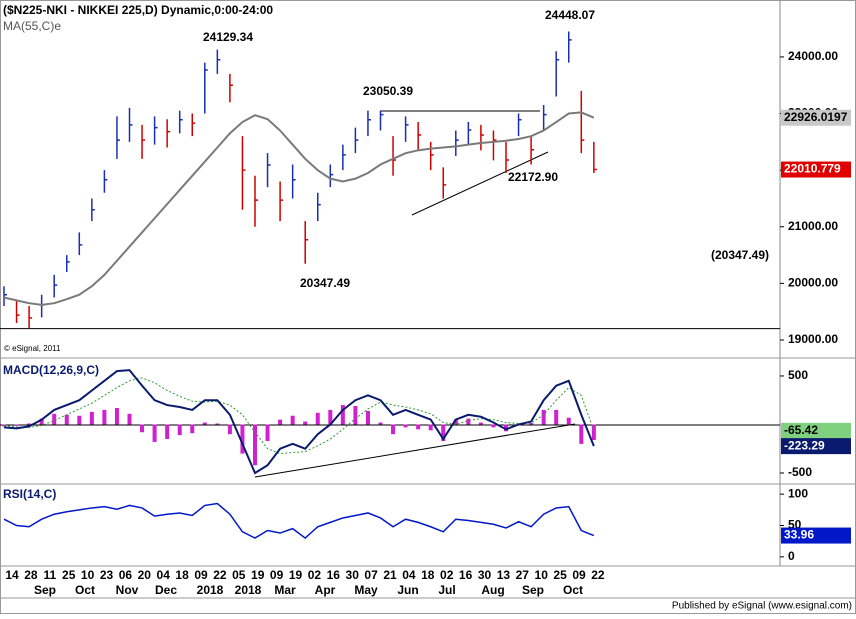 Image resolution: width=856 pixels, height=619 pixels. Describe the element at coordinates (813, 339) in the screenshot. I see `y-tick-label: 19000.00` at that location.